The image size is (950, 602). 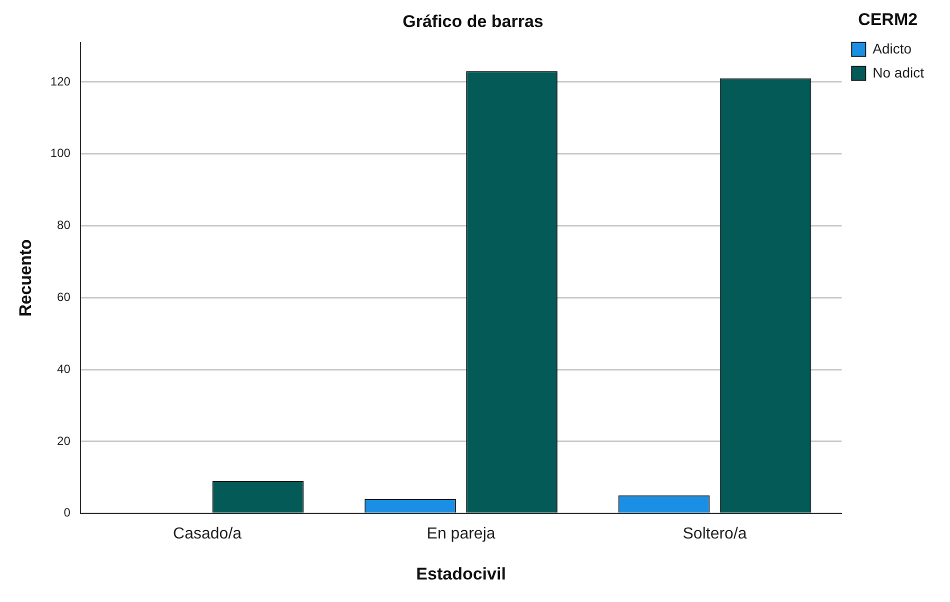 What do you see at coordinates (888, 20) in the screenshot?
I see `legend-title: CERM2` at bounding box center [888, 20].